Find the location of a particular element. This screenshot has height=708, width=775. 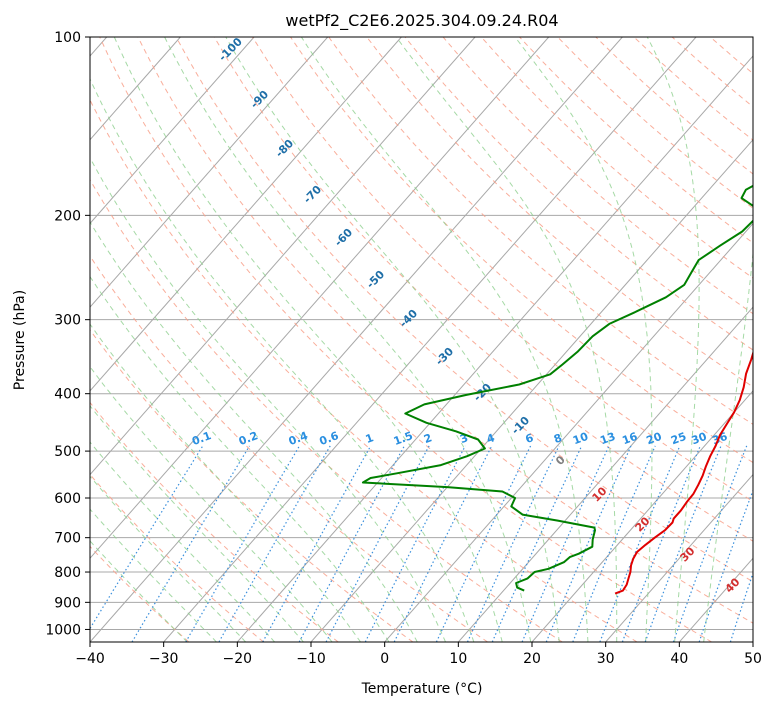

mixing-ratio-label: 1.5 is located at coordinates (403, 438).